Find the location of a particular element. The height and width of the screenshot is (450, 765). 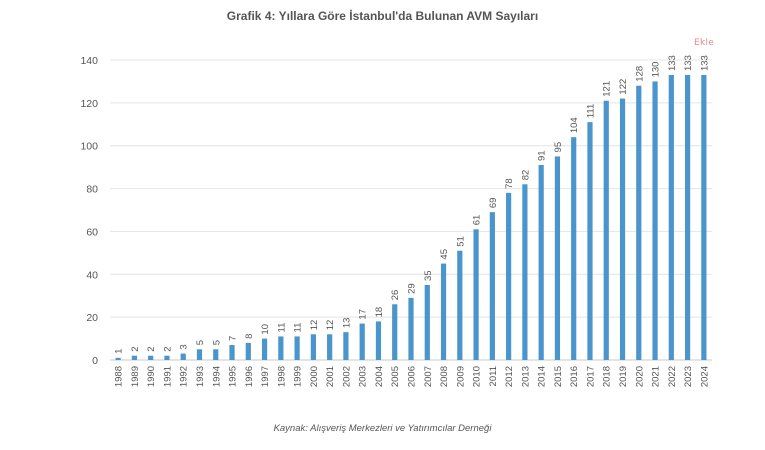

y-tick-label: 120 is located at coordinates (89, 104).